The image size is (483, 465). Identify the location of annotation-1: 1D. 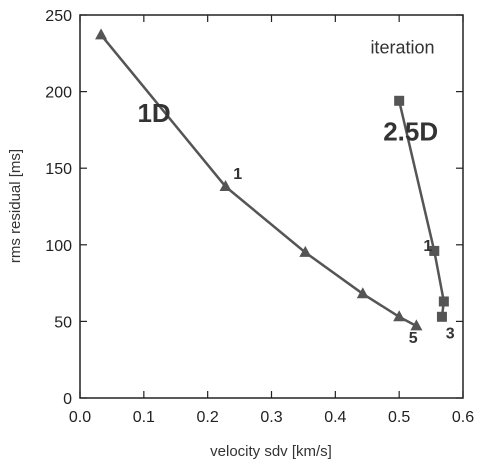
(153, 113).